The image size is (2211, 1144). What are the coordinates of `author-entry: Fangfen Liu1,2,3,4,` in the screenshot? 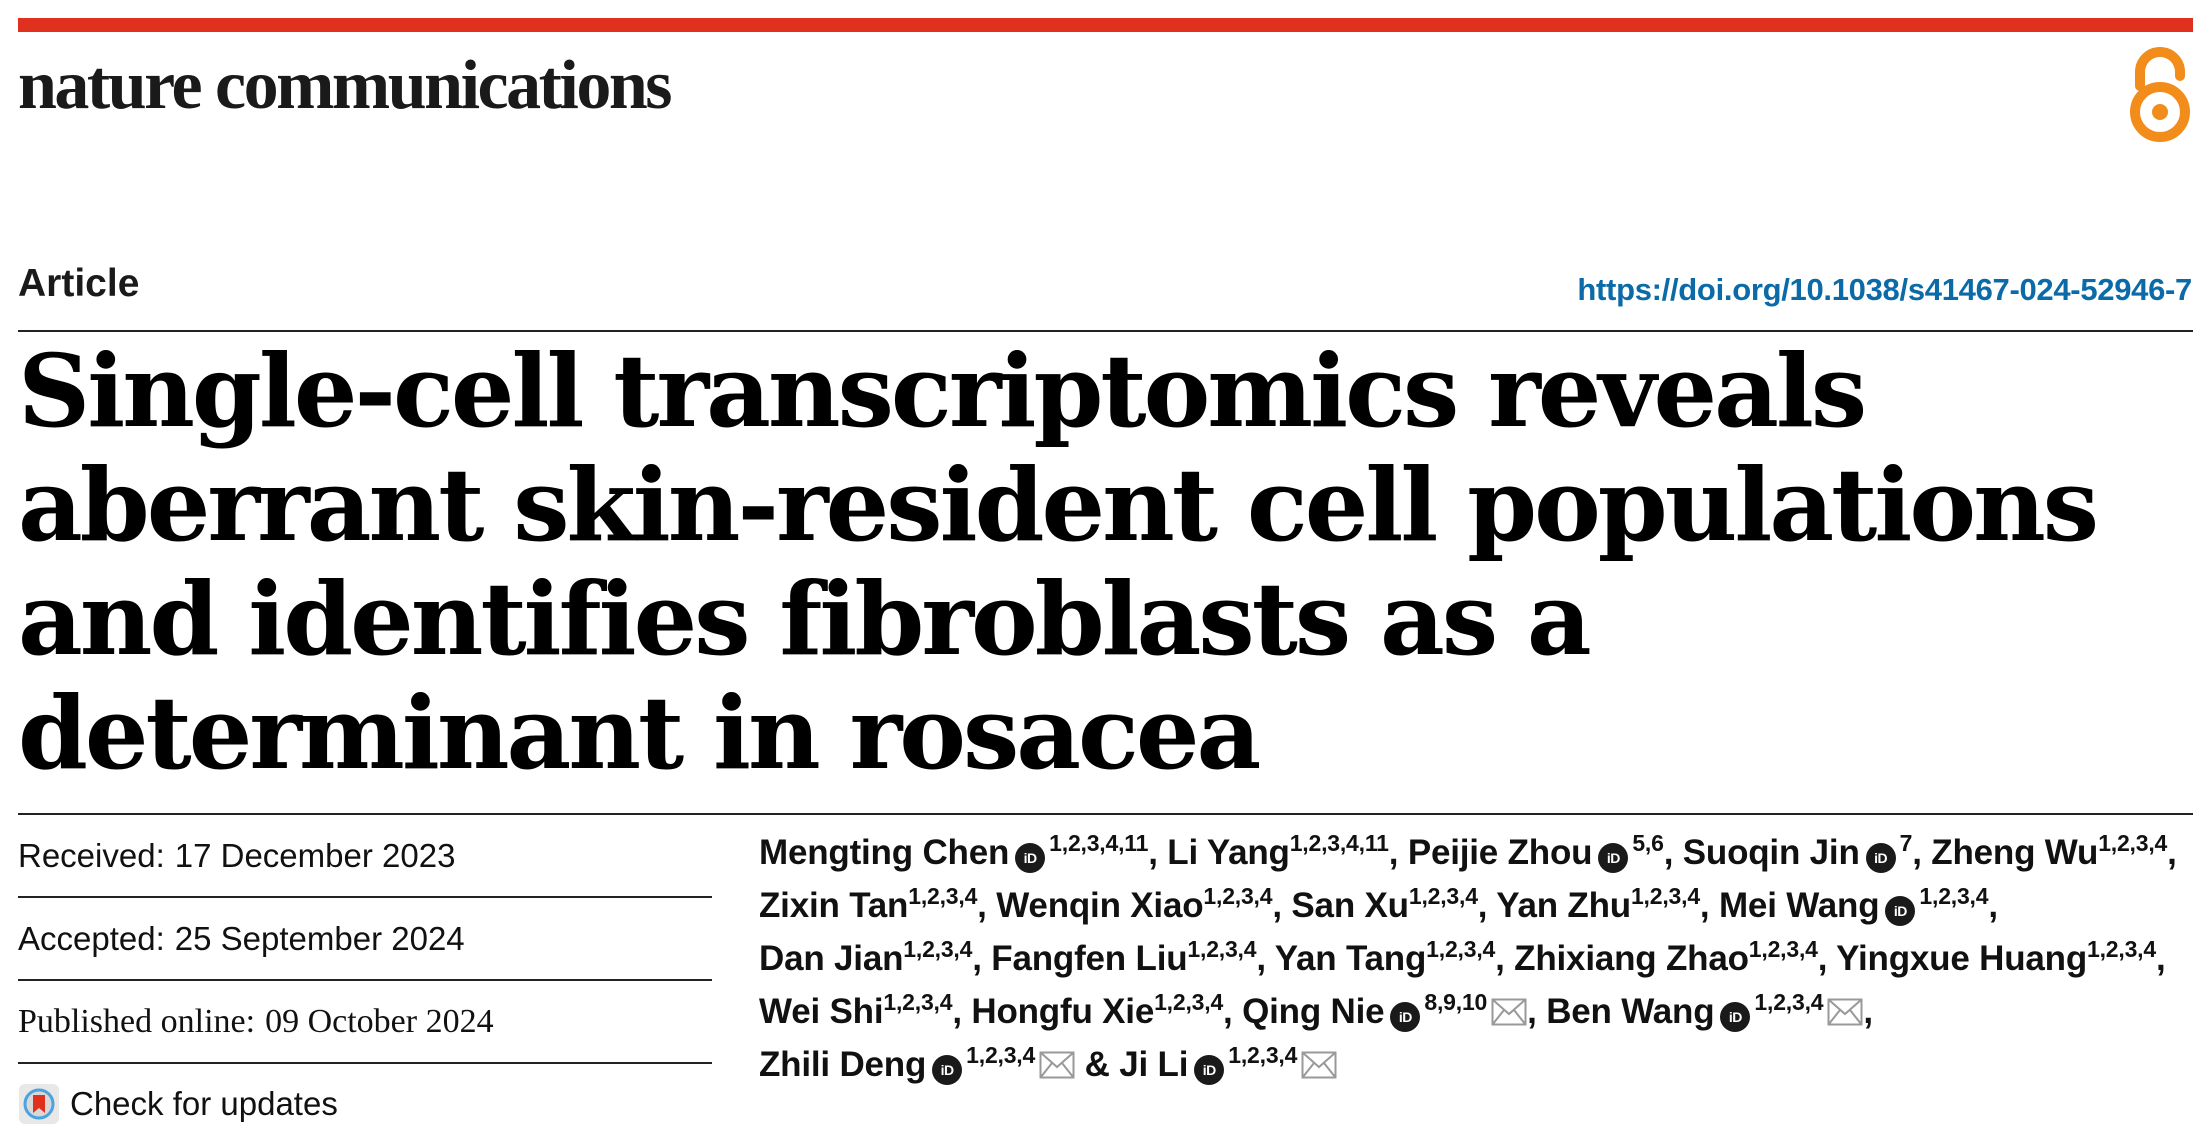 It's located at (1128, 958).